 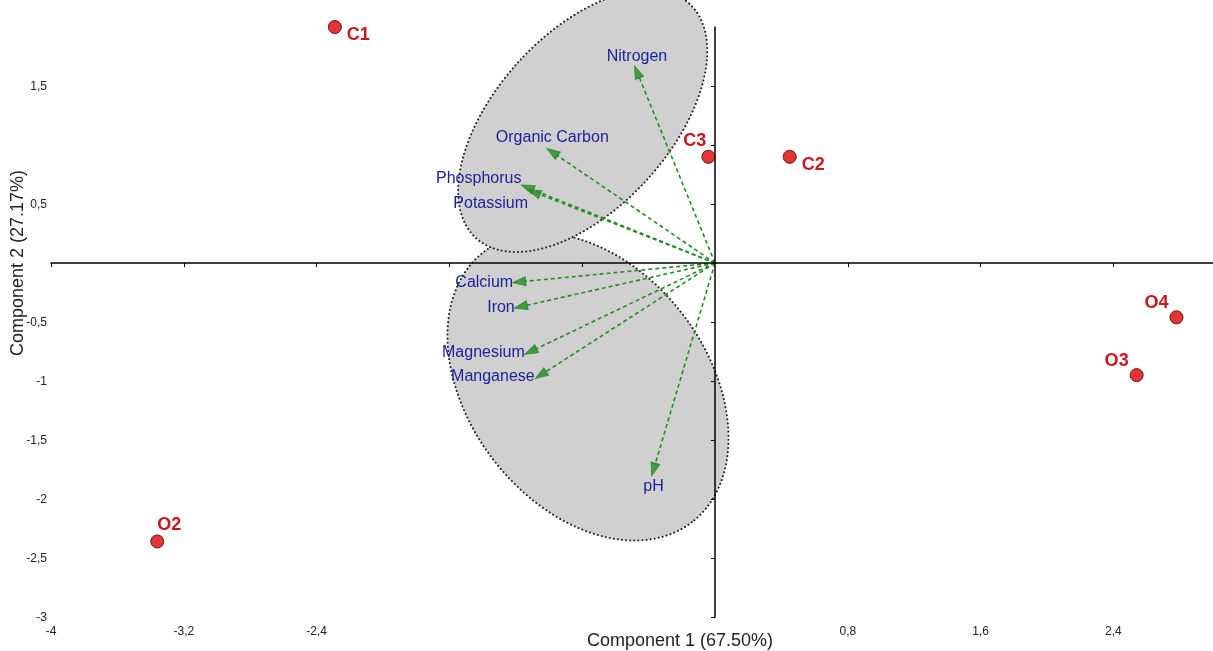 I want to click on annotation: Potassium, so click(x=491, y=202).